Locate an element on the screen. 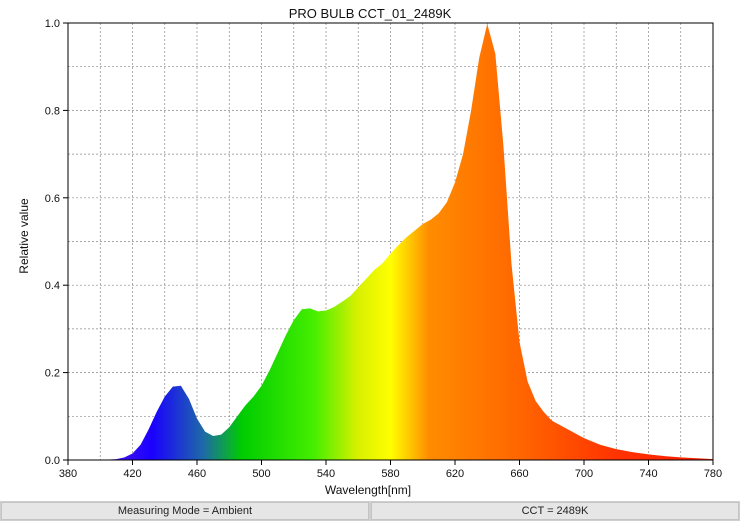  y-tick-label: 1.0 is located at coordinates (52, 24).